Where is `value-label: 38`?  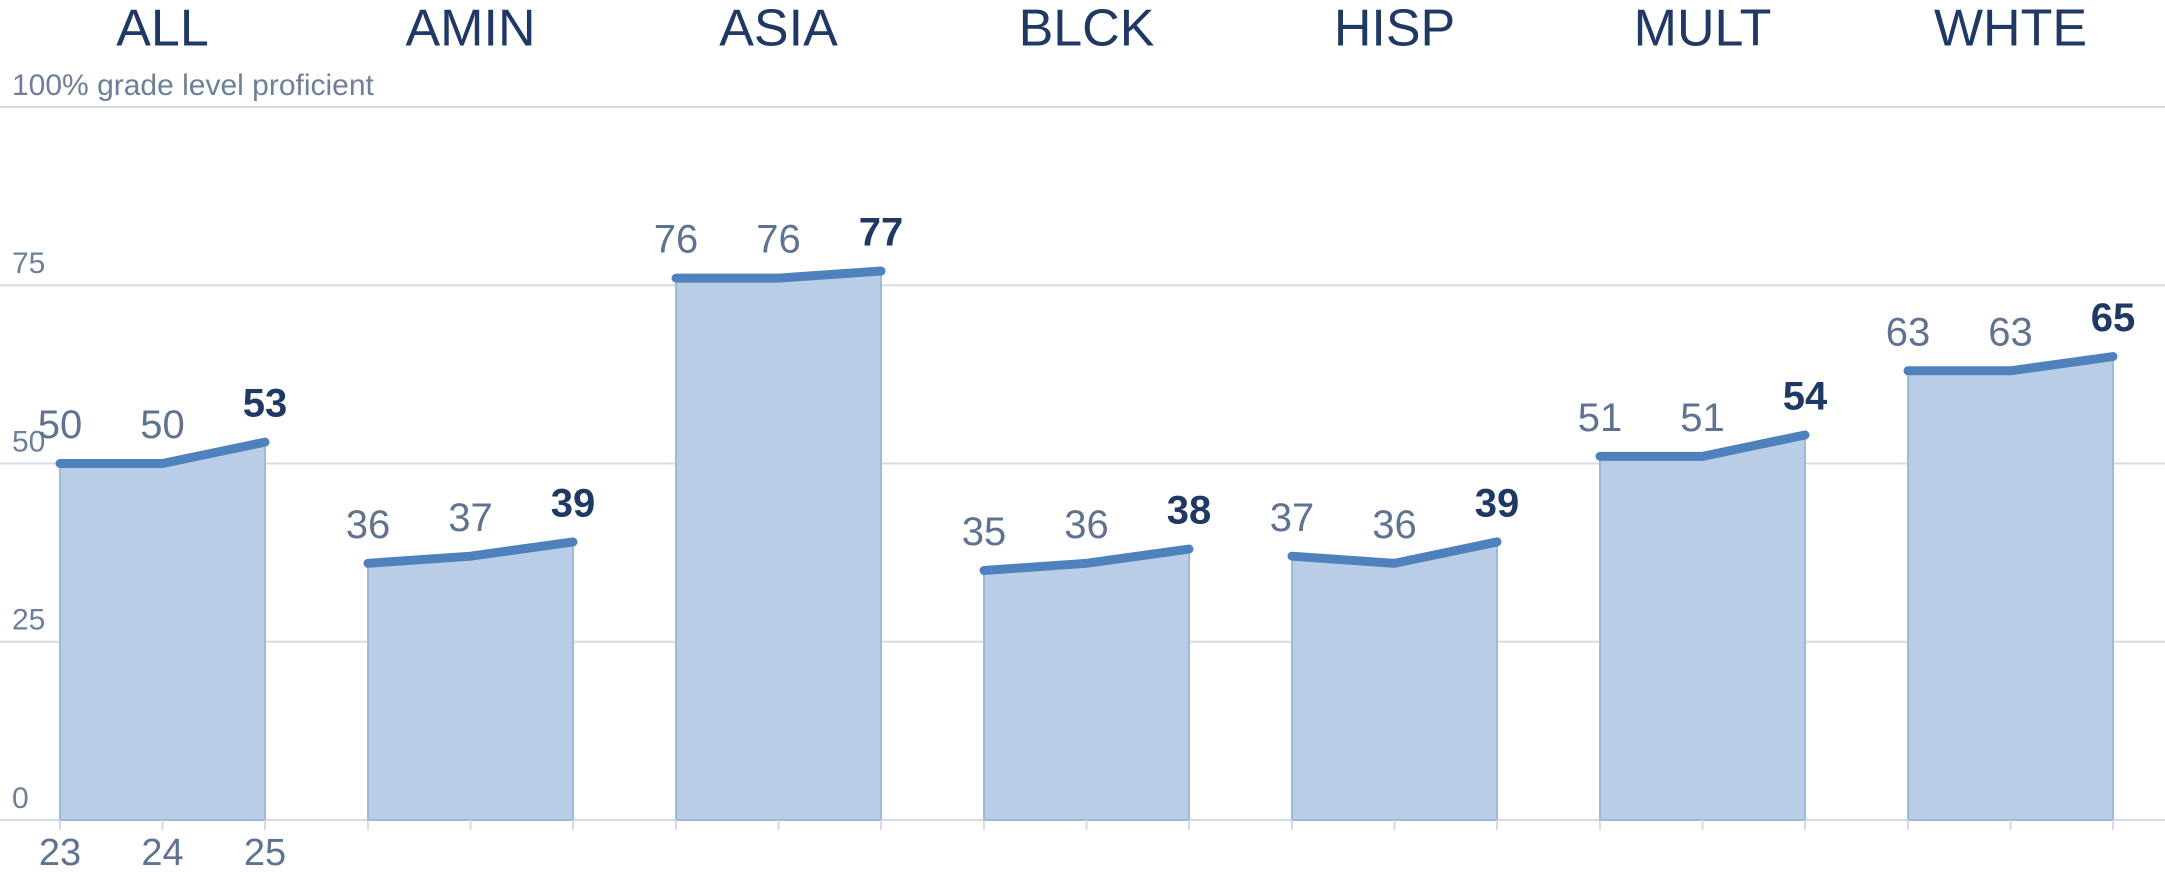
value-label: 38 is located at coordinates (1189, 511).